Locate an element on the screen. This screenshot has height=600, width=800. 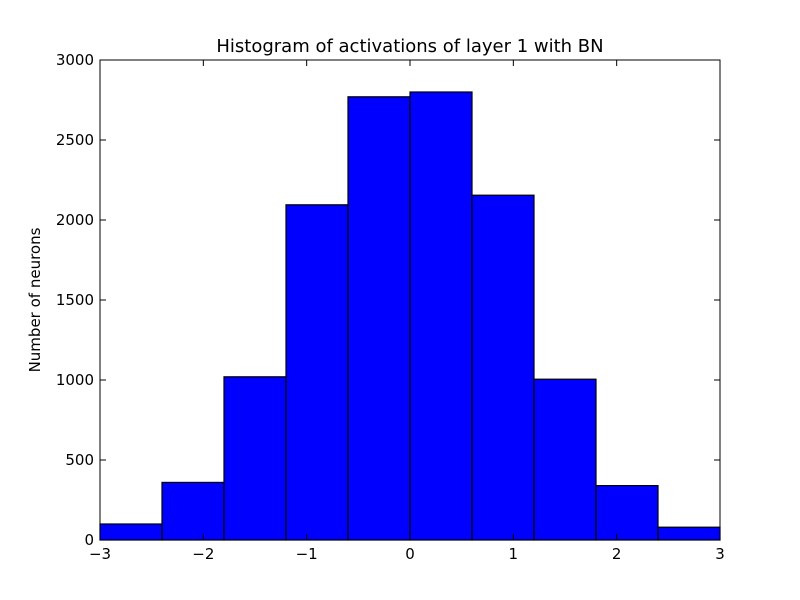
y-tick-label: 1500 is located at coordinates (75, 300).